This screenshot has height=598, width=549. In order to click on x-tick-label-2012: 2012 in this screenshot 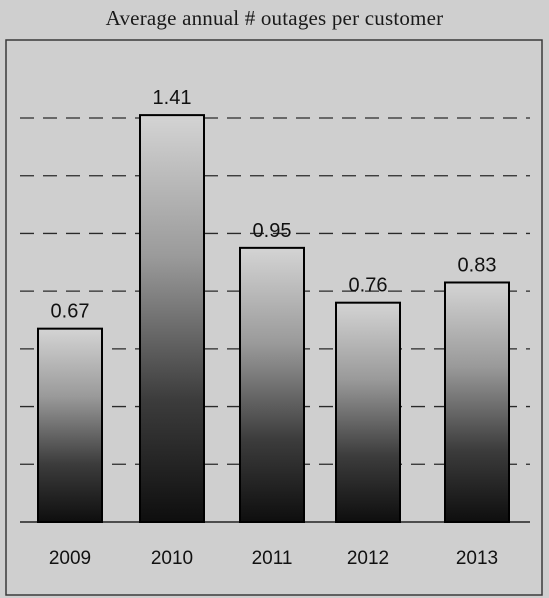, I will do `click(368, 558)`.